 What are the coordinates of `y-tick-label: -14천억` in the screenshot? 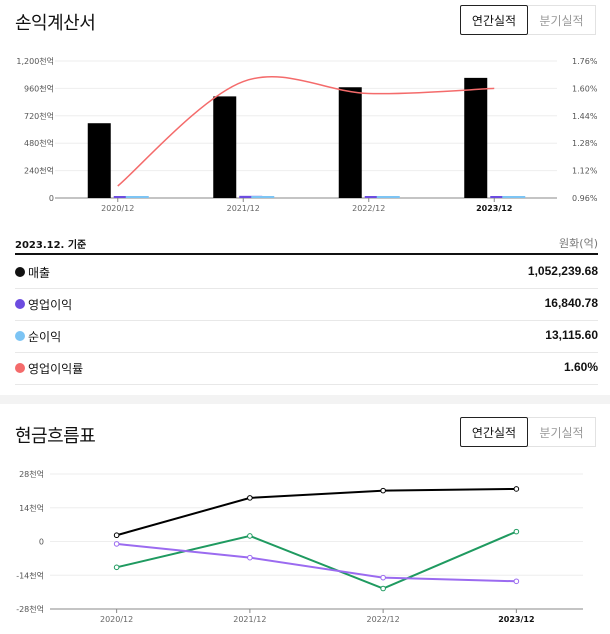 It's located at (30, 575).